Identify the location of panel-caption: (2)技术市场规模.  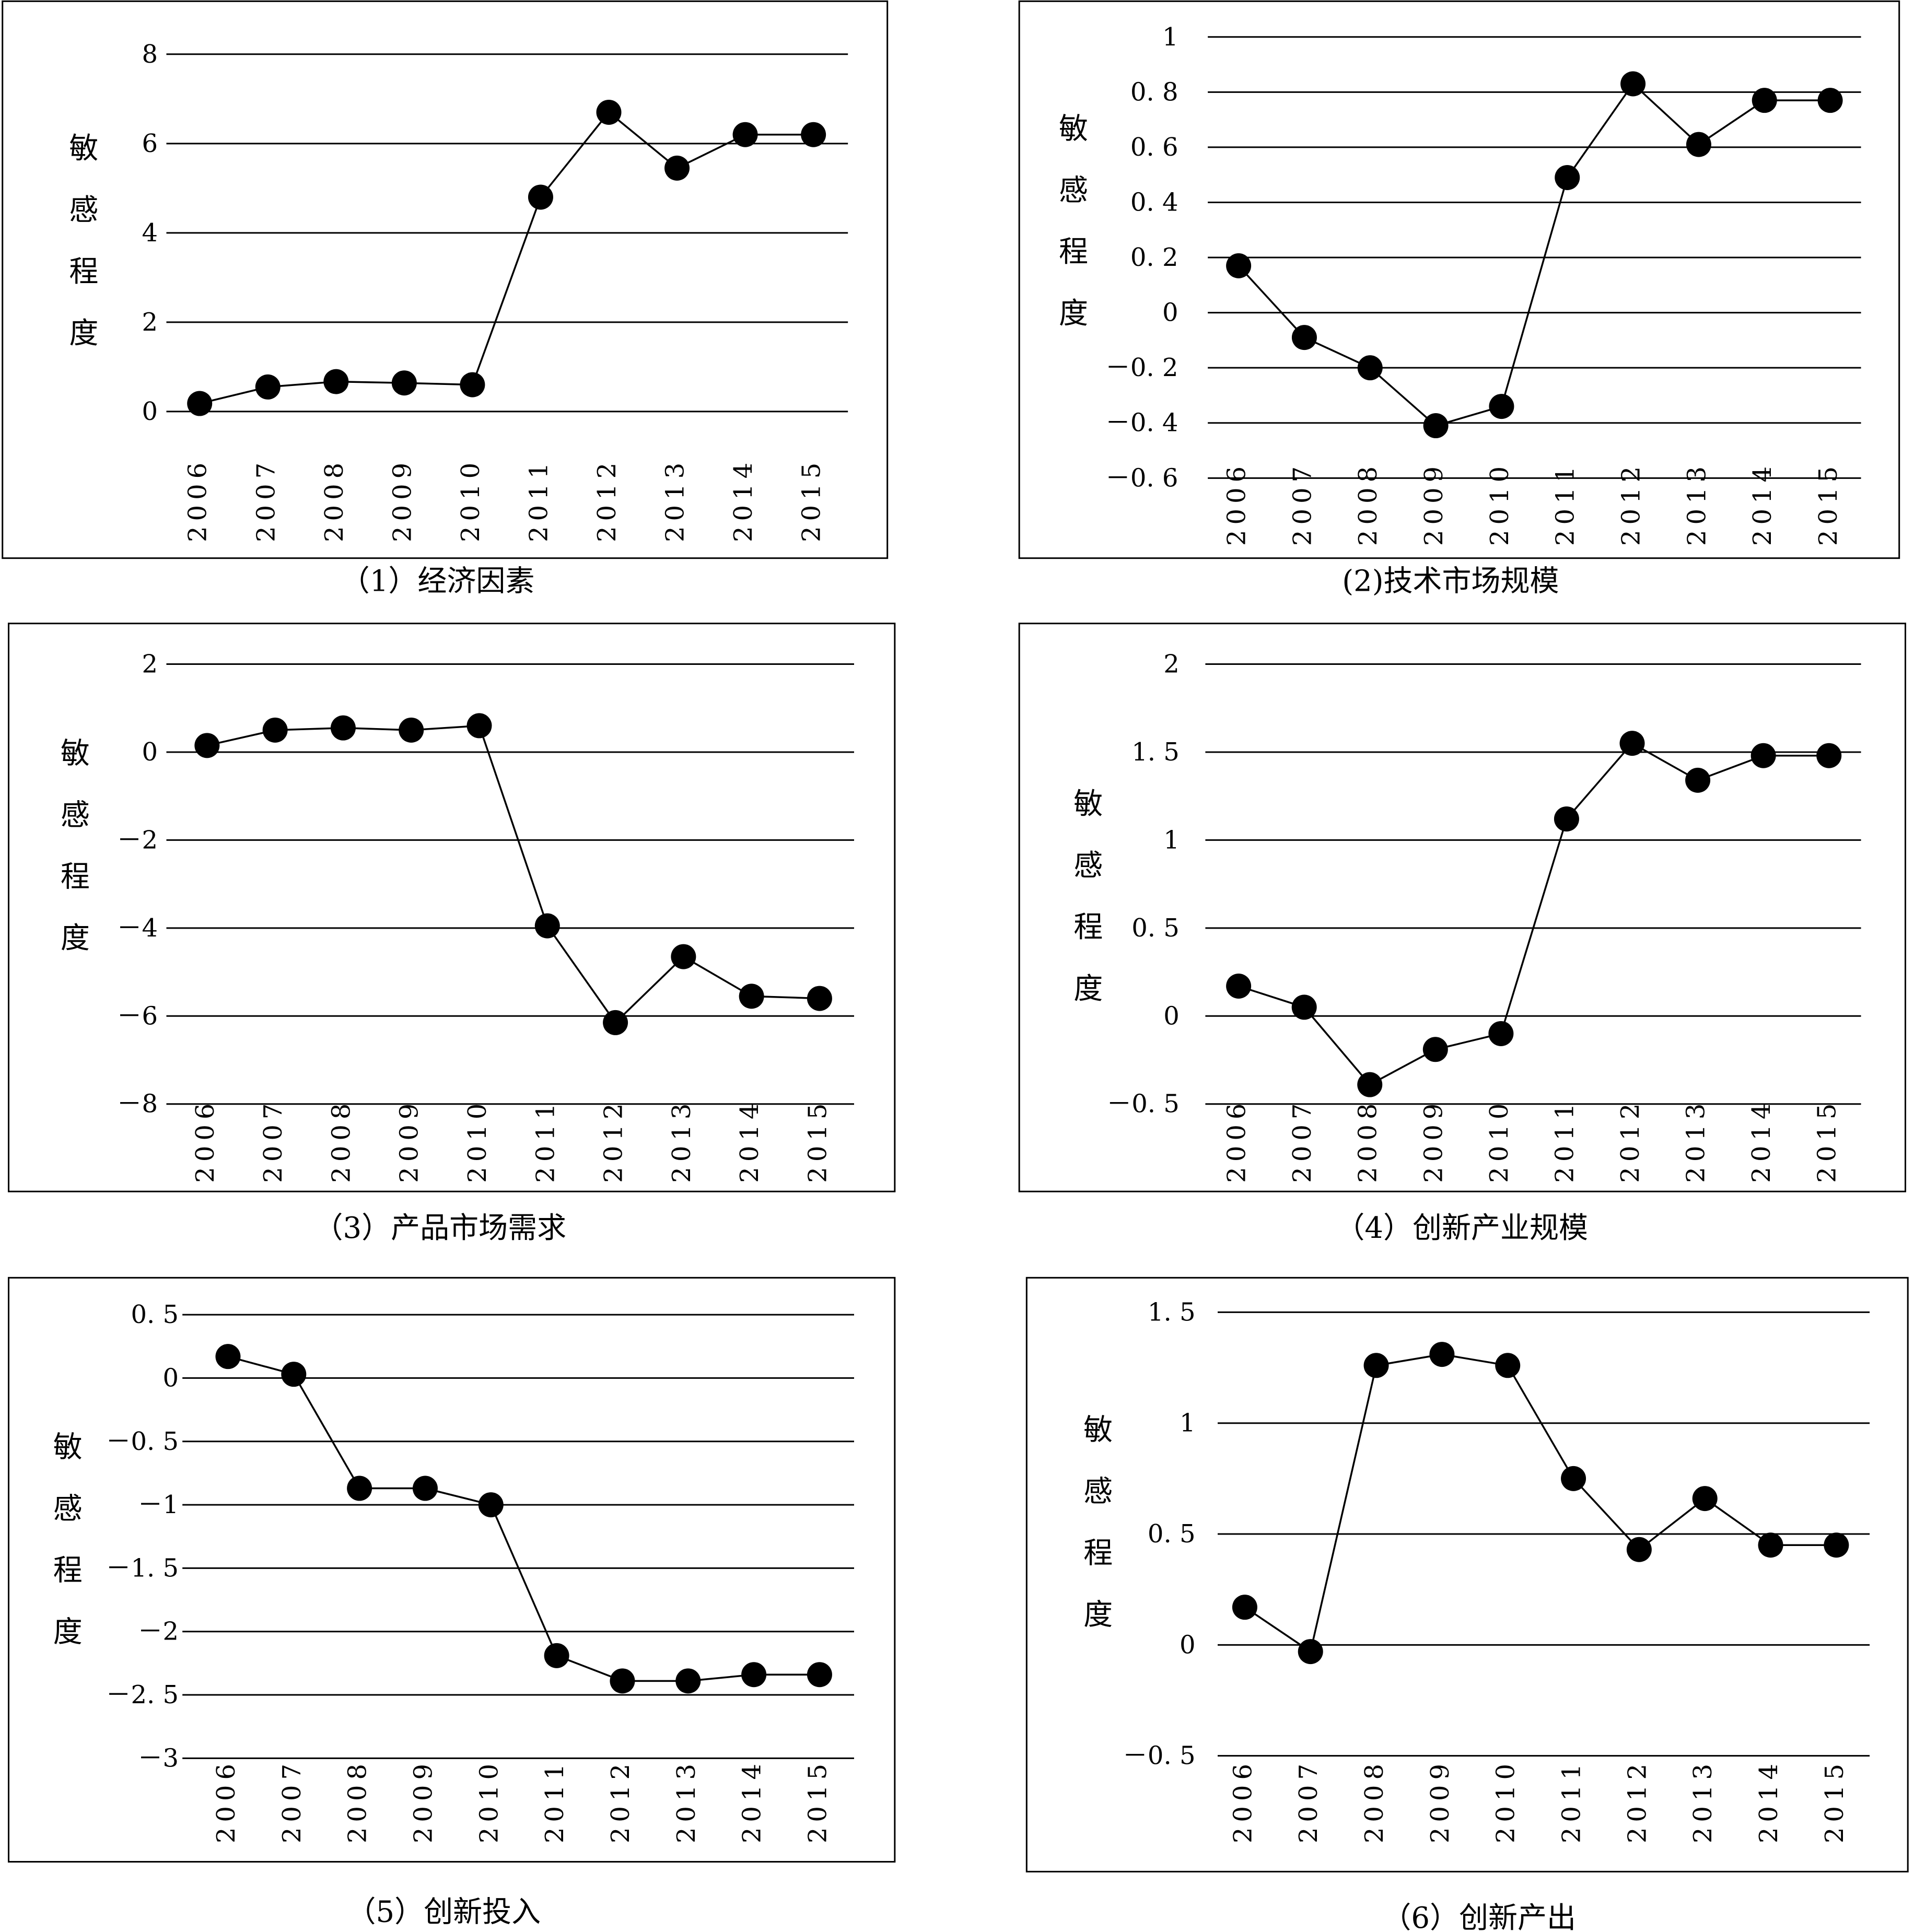
(1450, 581).